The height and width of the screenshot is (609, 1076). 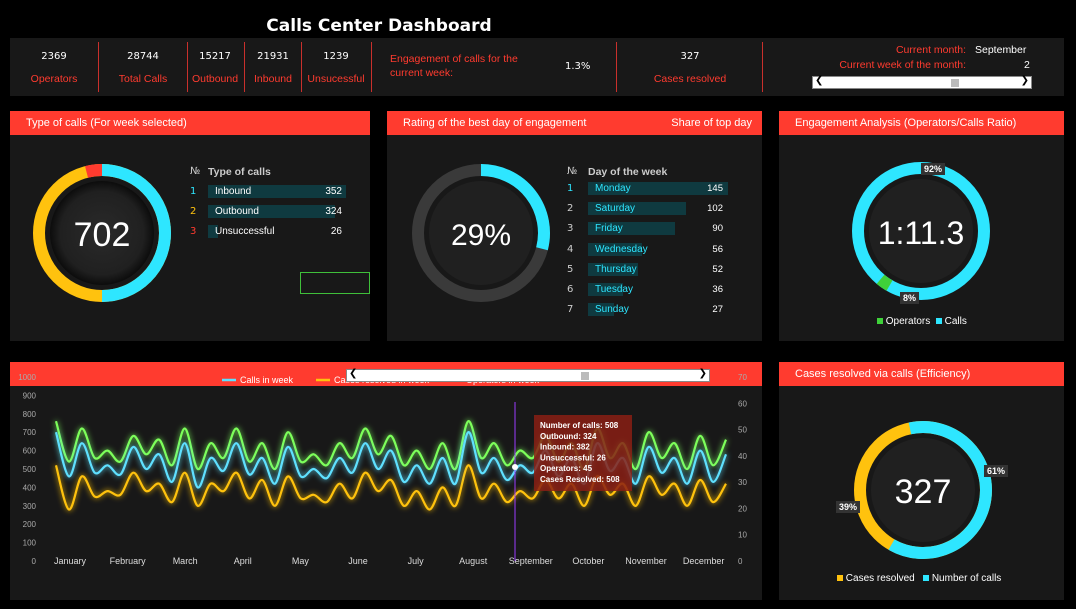 I want to click on kpi-value: 327, so click(x=690, y=56).